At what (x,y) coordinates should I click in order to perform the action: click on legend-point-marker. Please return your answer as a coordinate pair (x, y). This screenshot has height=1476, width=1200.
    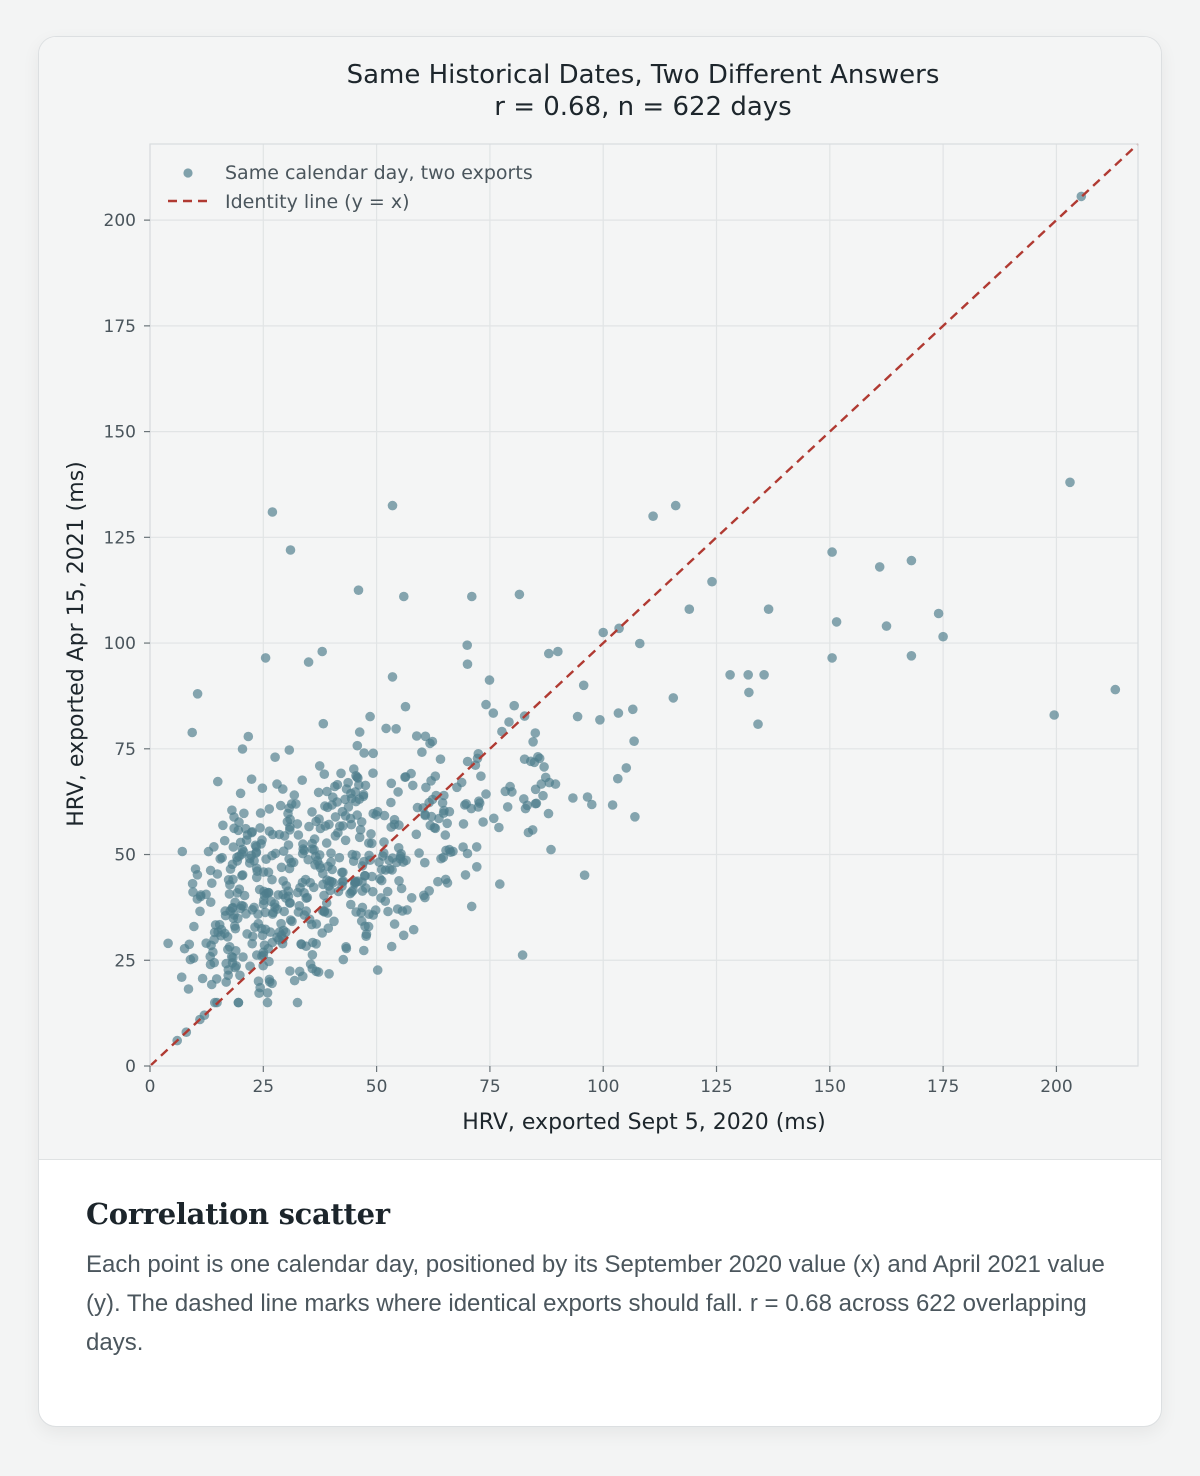
    Looking at the image, I should click on (188, 173).